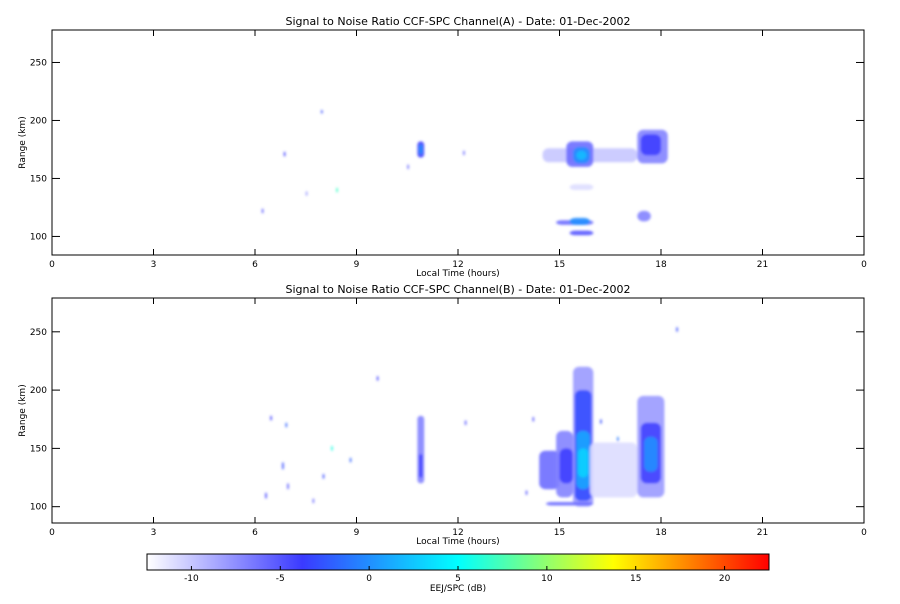  Describe the element at coordinates (635, 579) in the screenshot. I see `colorbar-tick-label: 15` at that location.